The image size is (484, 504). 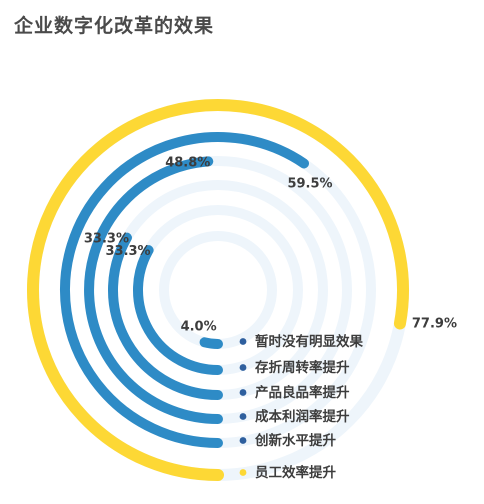 What do you see at coordinates (309, 341) in the screenshot?
I see `legend-label: 暂时没有明显效果` at bounding box center [309, 341].